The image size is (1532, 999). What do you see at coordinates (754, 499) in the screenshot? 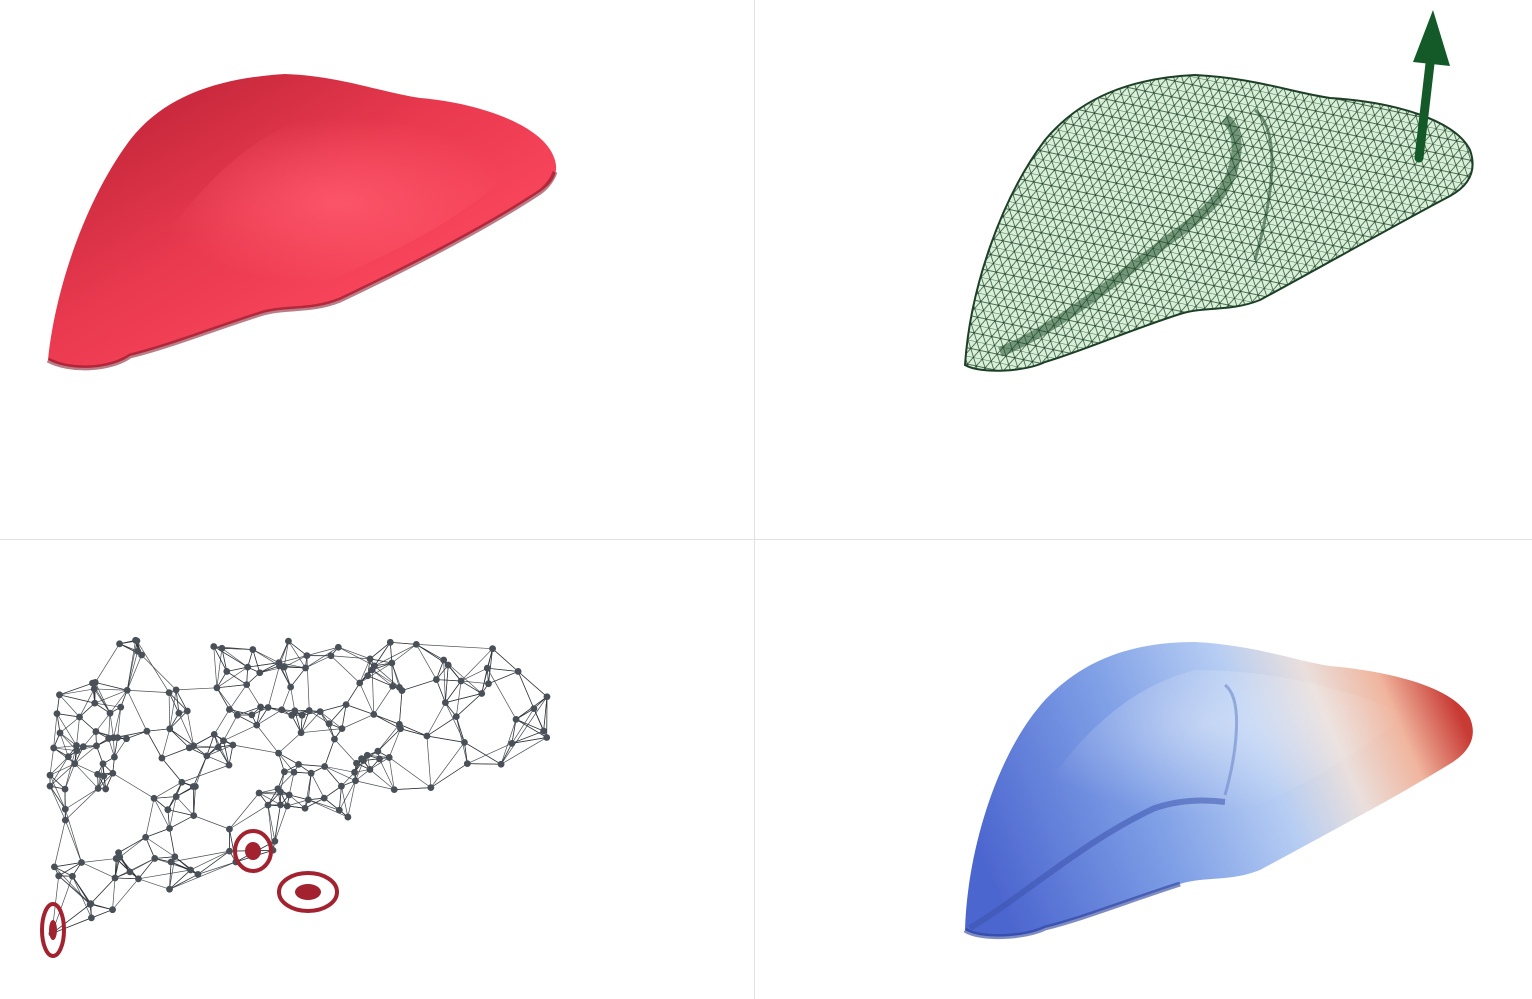
I see `vertical-divider` at bounding box center [754, 499].